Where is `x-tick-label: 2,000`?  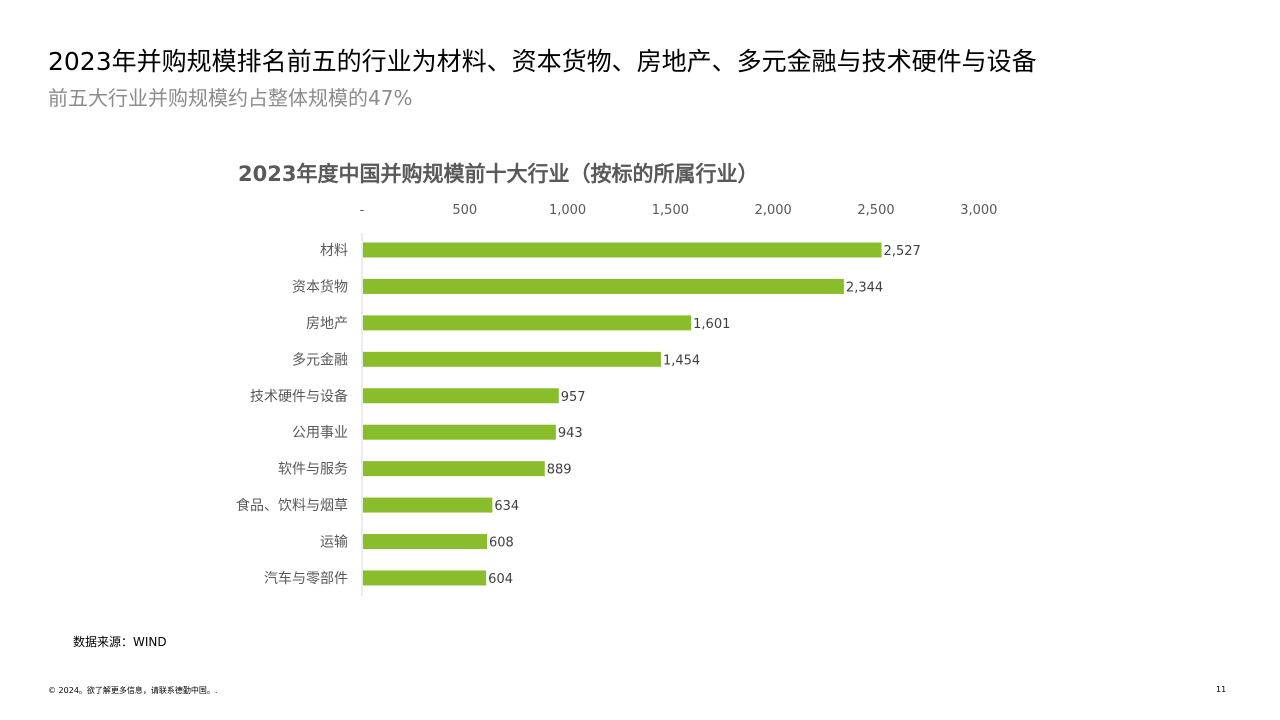 x-tick-label: 2,000 is located at coordinates (773, 210).